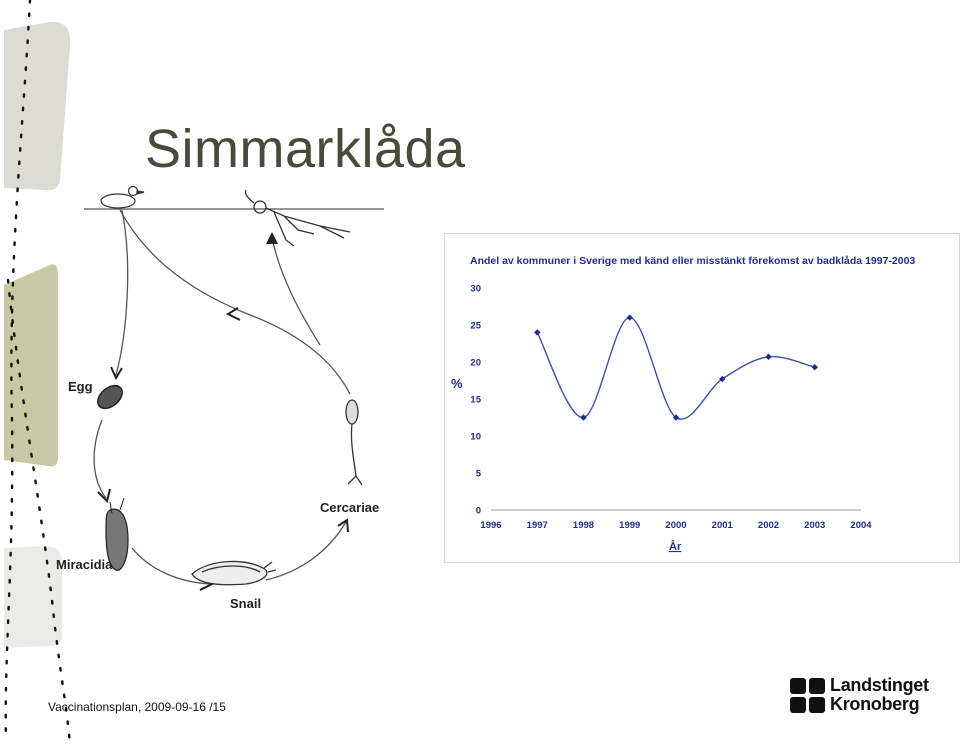 This screenshot has height=744, width=960. What do you see at coordinates (33, 597) in the screenshot?
I see `side-panel-bottom` at bounding box center [33, 597].